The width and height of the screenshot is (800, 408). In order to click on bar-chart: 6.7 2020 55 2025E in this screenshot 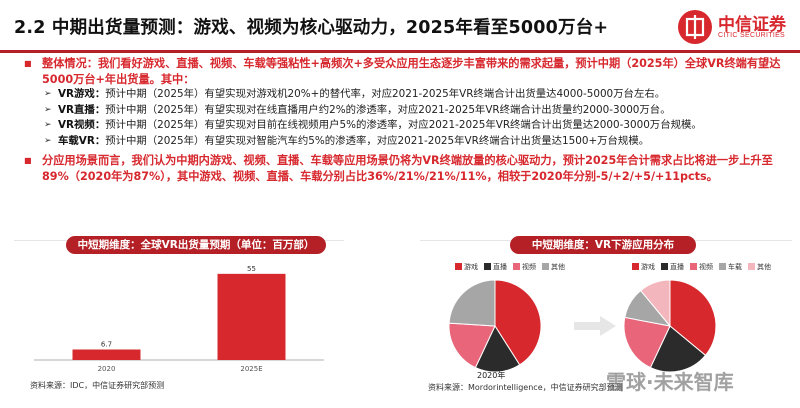, I will do `click(179, 319)`.